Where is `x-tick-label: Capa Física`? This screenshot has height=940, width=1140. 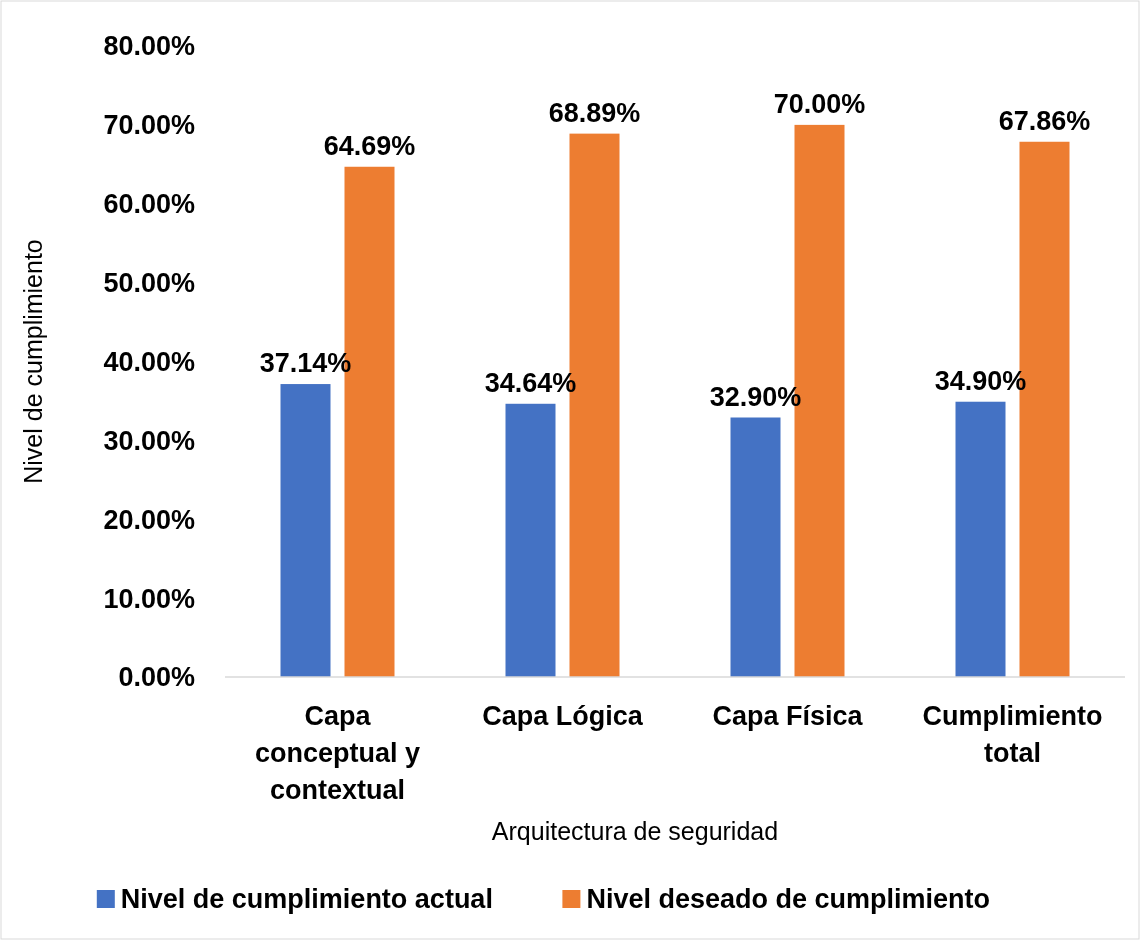
x-tick-label: Capa Física is located at coordinates (788, 716).